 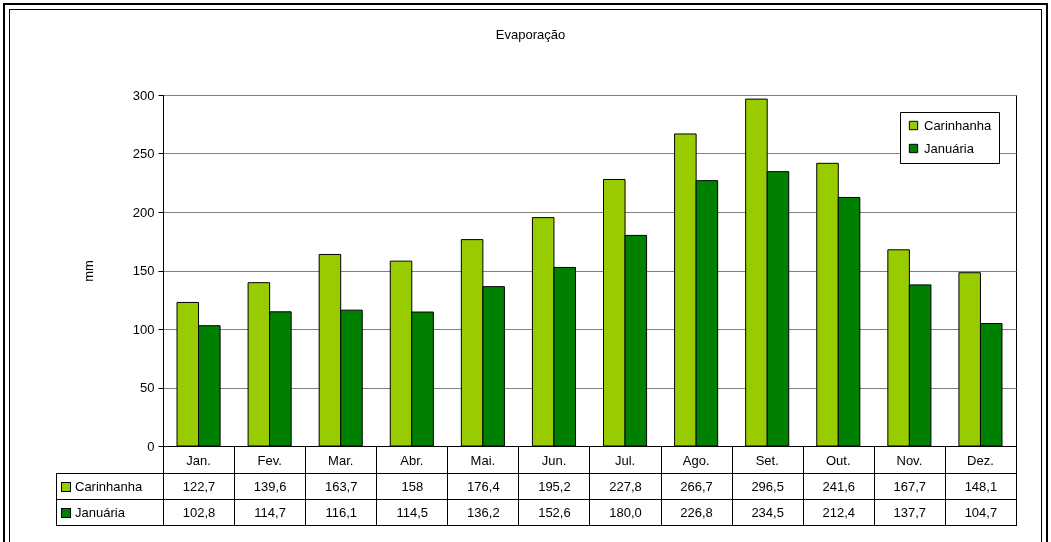 I want to click on y-tick-label: 250, so click(x=143, y=153).